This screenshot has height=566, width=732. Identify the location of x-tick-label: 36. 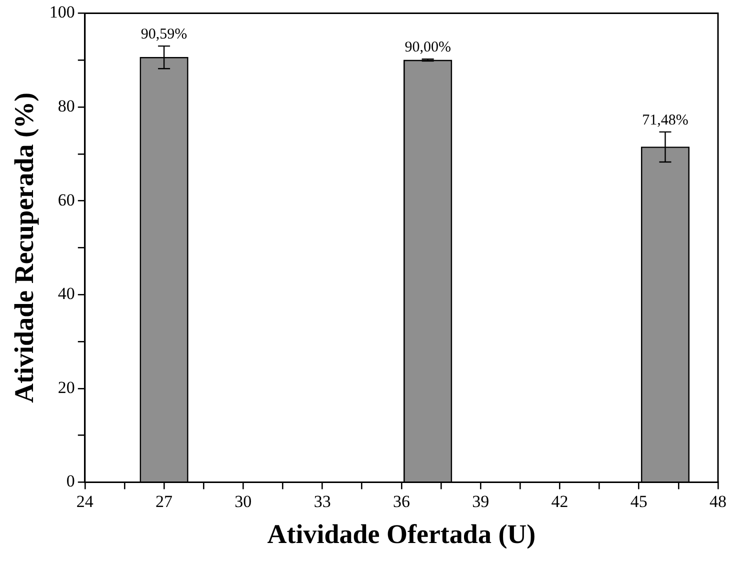
(401, 501).